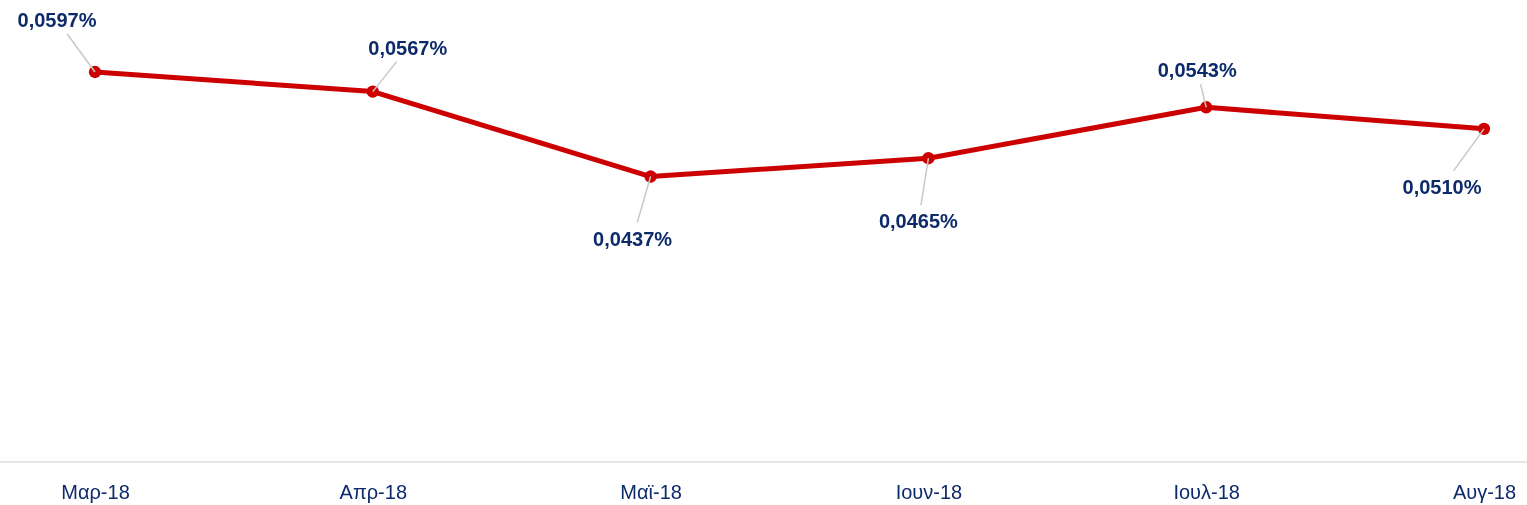 The height and width of the screenshot is (505, 1527). Describe the element at coordinates (57, 20) in the screenshot. I see `data-label: 0,0597%` at that location.